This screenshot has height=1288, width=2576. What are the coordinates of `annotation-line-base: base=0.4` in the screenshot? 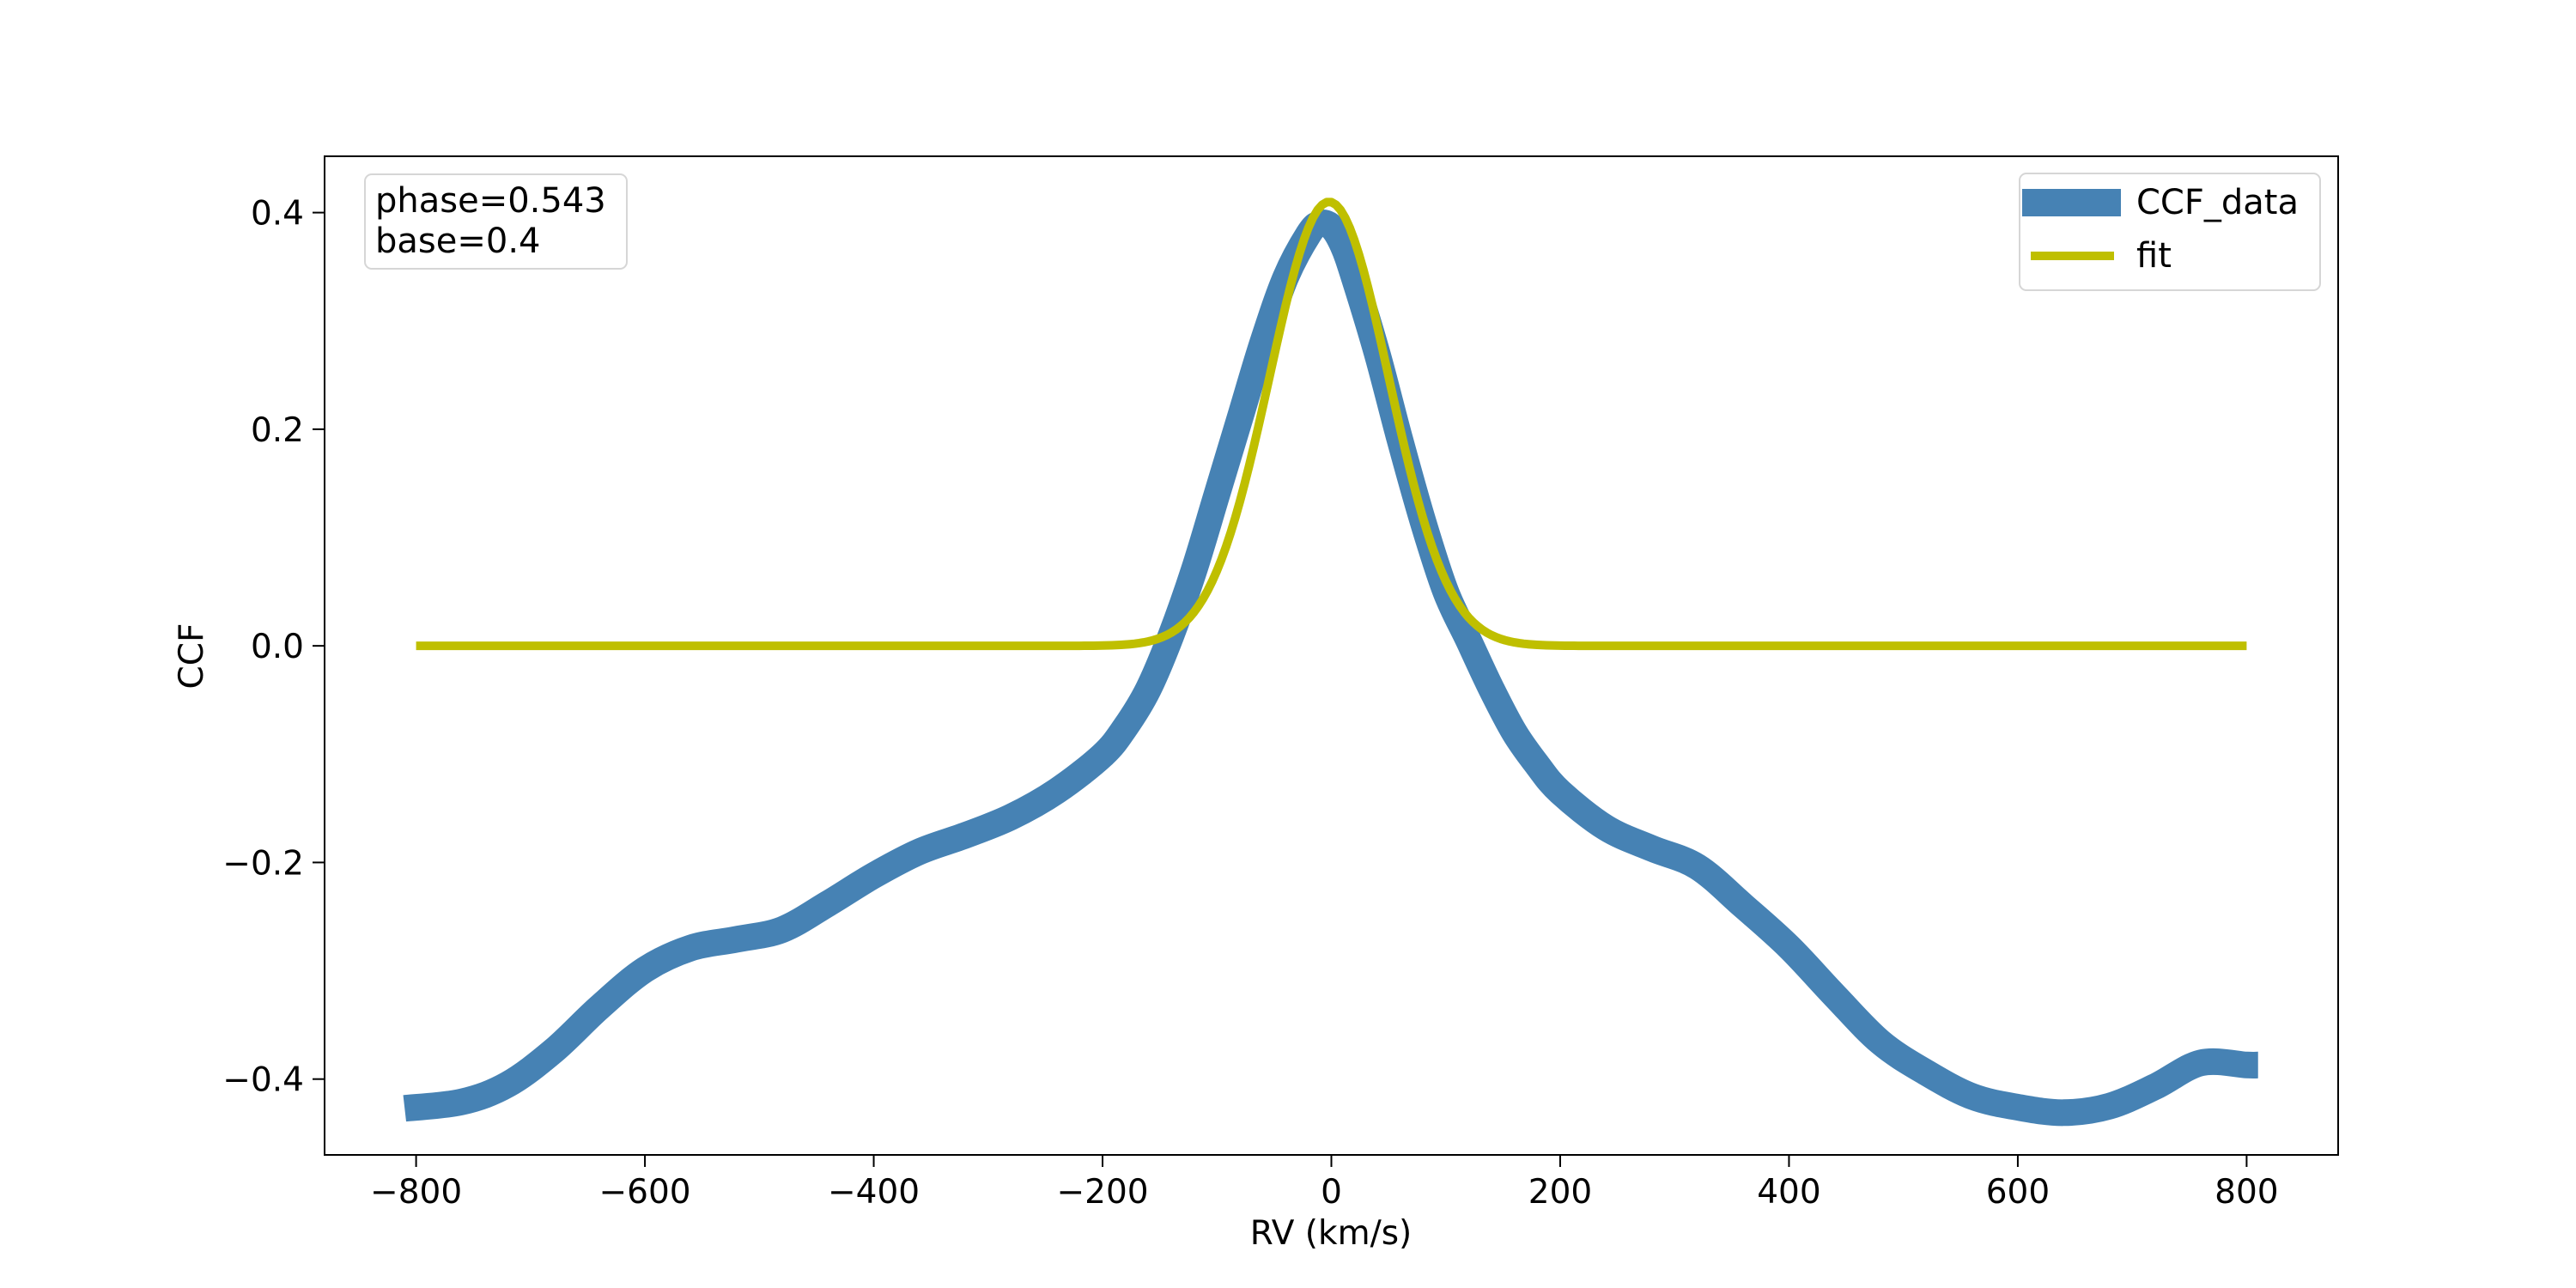 It's located at (457, 241).